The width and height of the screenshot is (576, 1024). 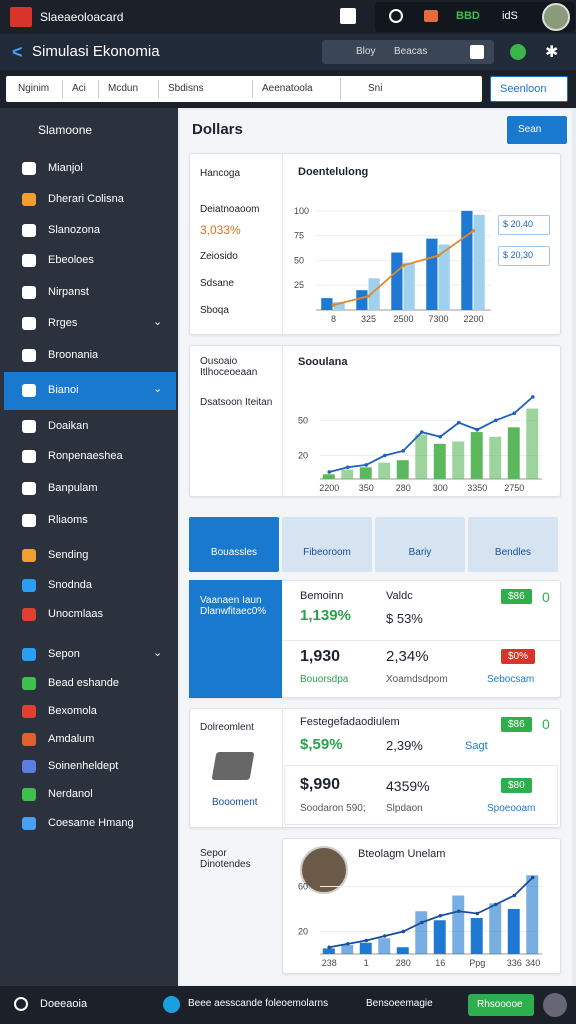 I want to click on sidebar-item: Bexomola, so click(x=72, y=711).